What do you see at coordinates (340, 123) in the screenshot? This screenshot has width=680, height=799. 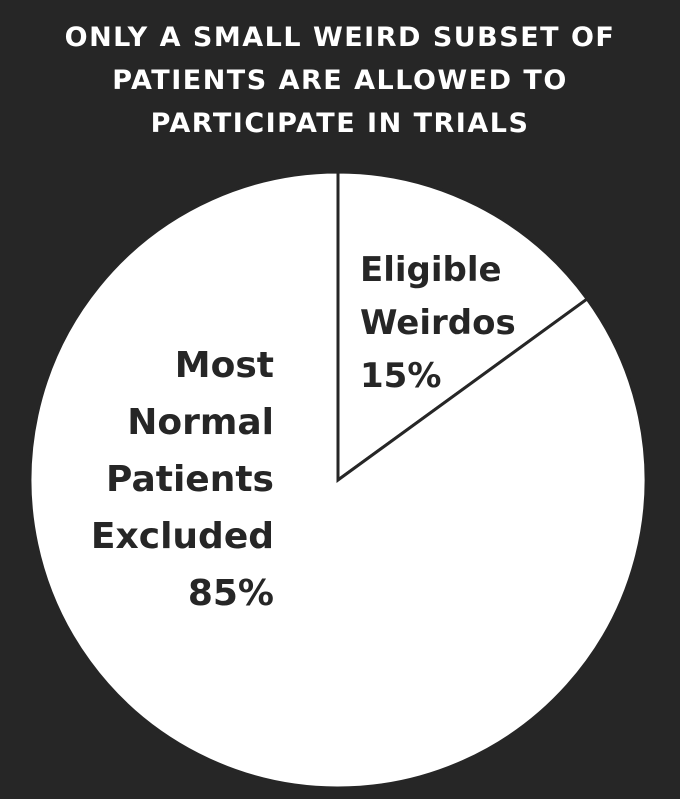 I see `chart-title-line-3: PARTICIPATE IN TRIALS` at bounding box center [340, 123].